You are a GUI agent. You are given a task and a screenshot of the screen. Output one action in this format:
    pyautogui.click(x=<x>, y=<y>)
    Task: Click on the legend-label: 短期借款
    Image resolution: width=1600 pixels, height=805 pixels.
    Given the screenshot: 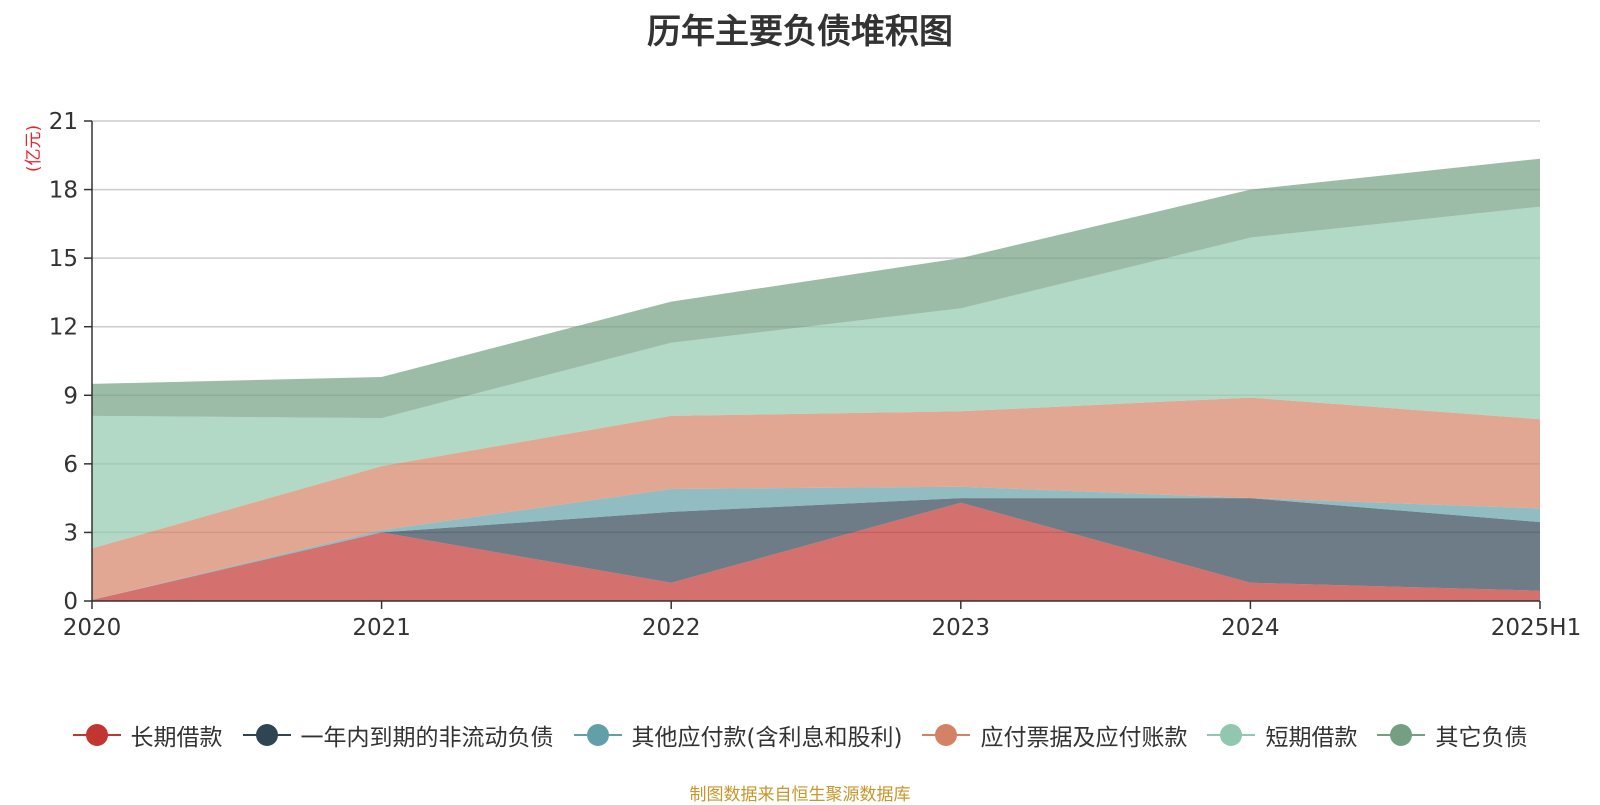 What is the action you would take?
    pyautogui.click(x=1311, y=738)
    